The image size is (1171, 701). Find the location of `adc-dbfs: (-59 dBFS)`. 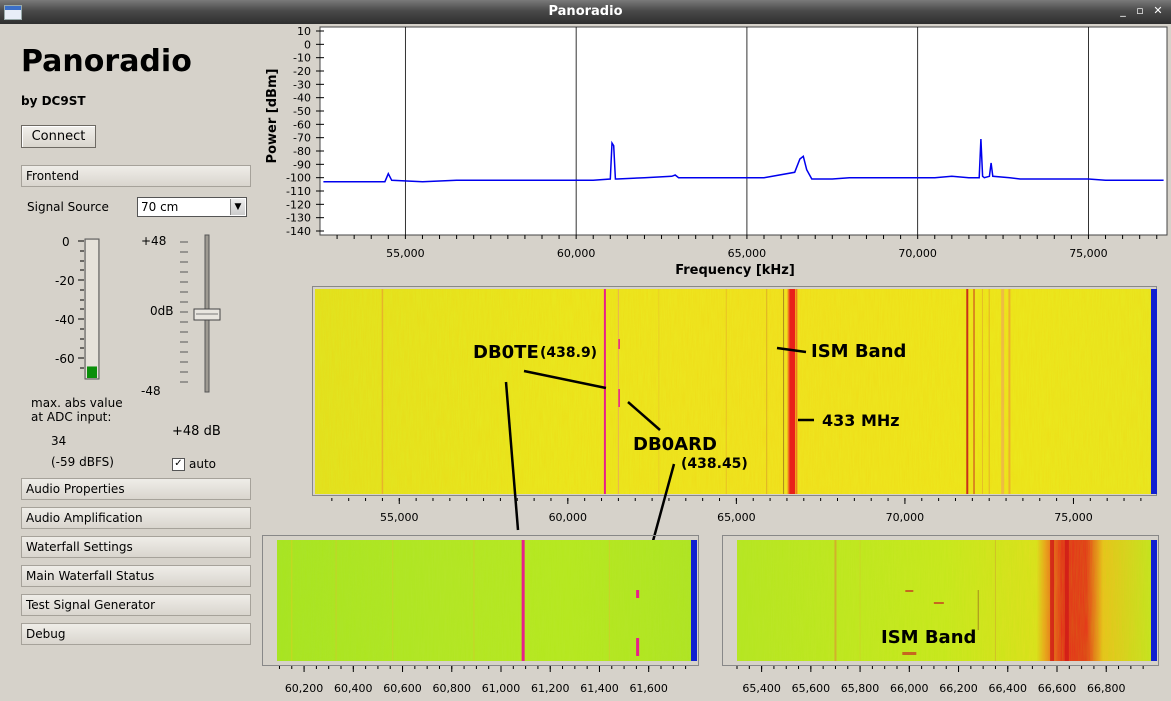

adc-dbfs: (-59 dBFS) is located at coordinates (82, 462).